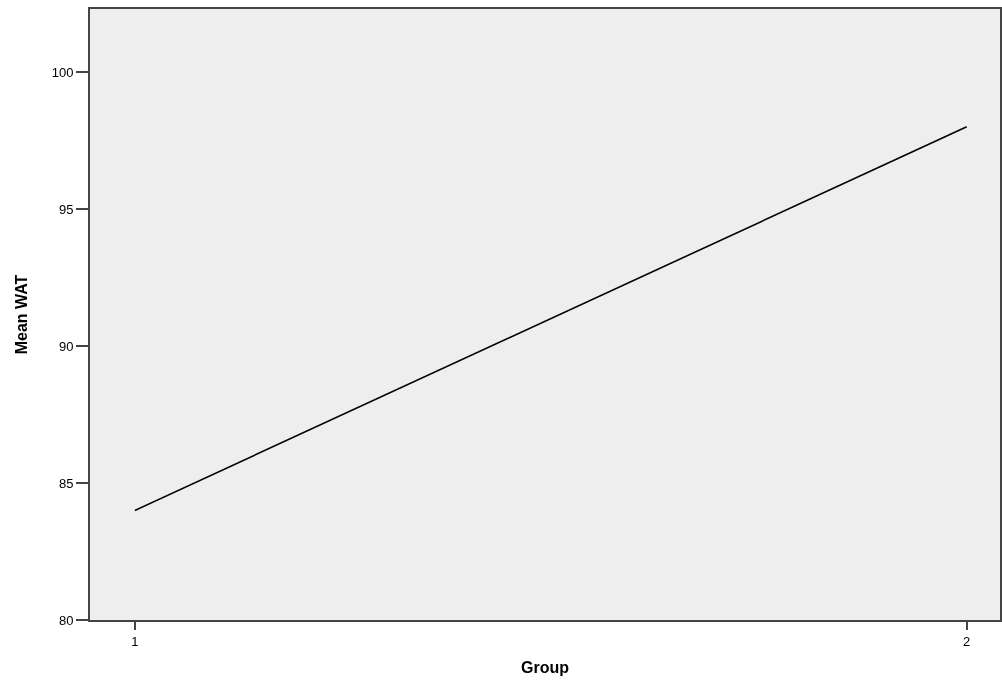 The width and height of the screenshot is (1002, 684). Describe the element at coordinates (62, 72) in the screenshot. I see `y-tick-label: 100` at that location.